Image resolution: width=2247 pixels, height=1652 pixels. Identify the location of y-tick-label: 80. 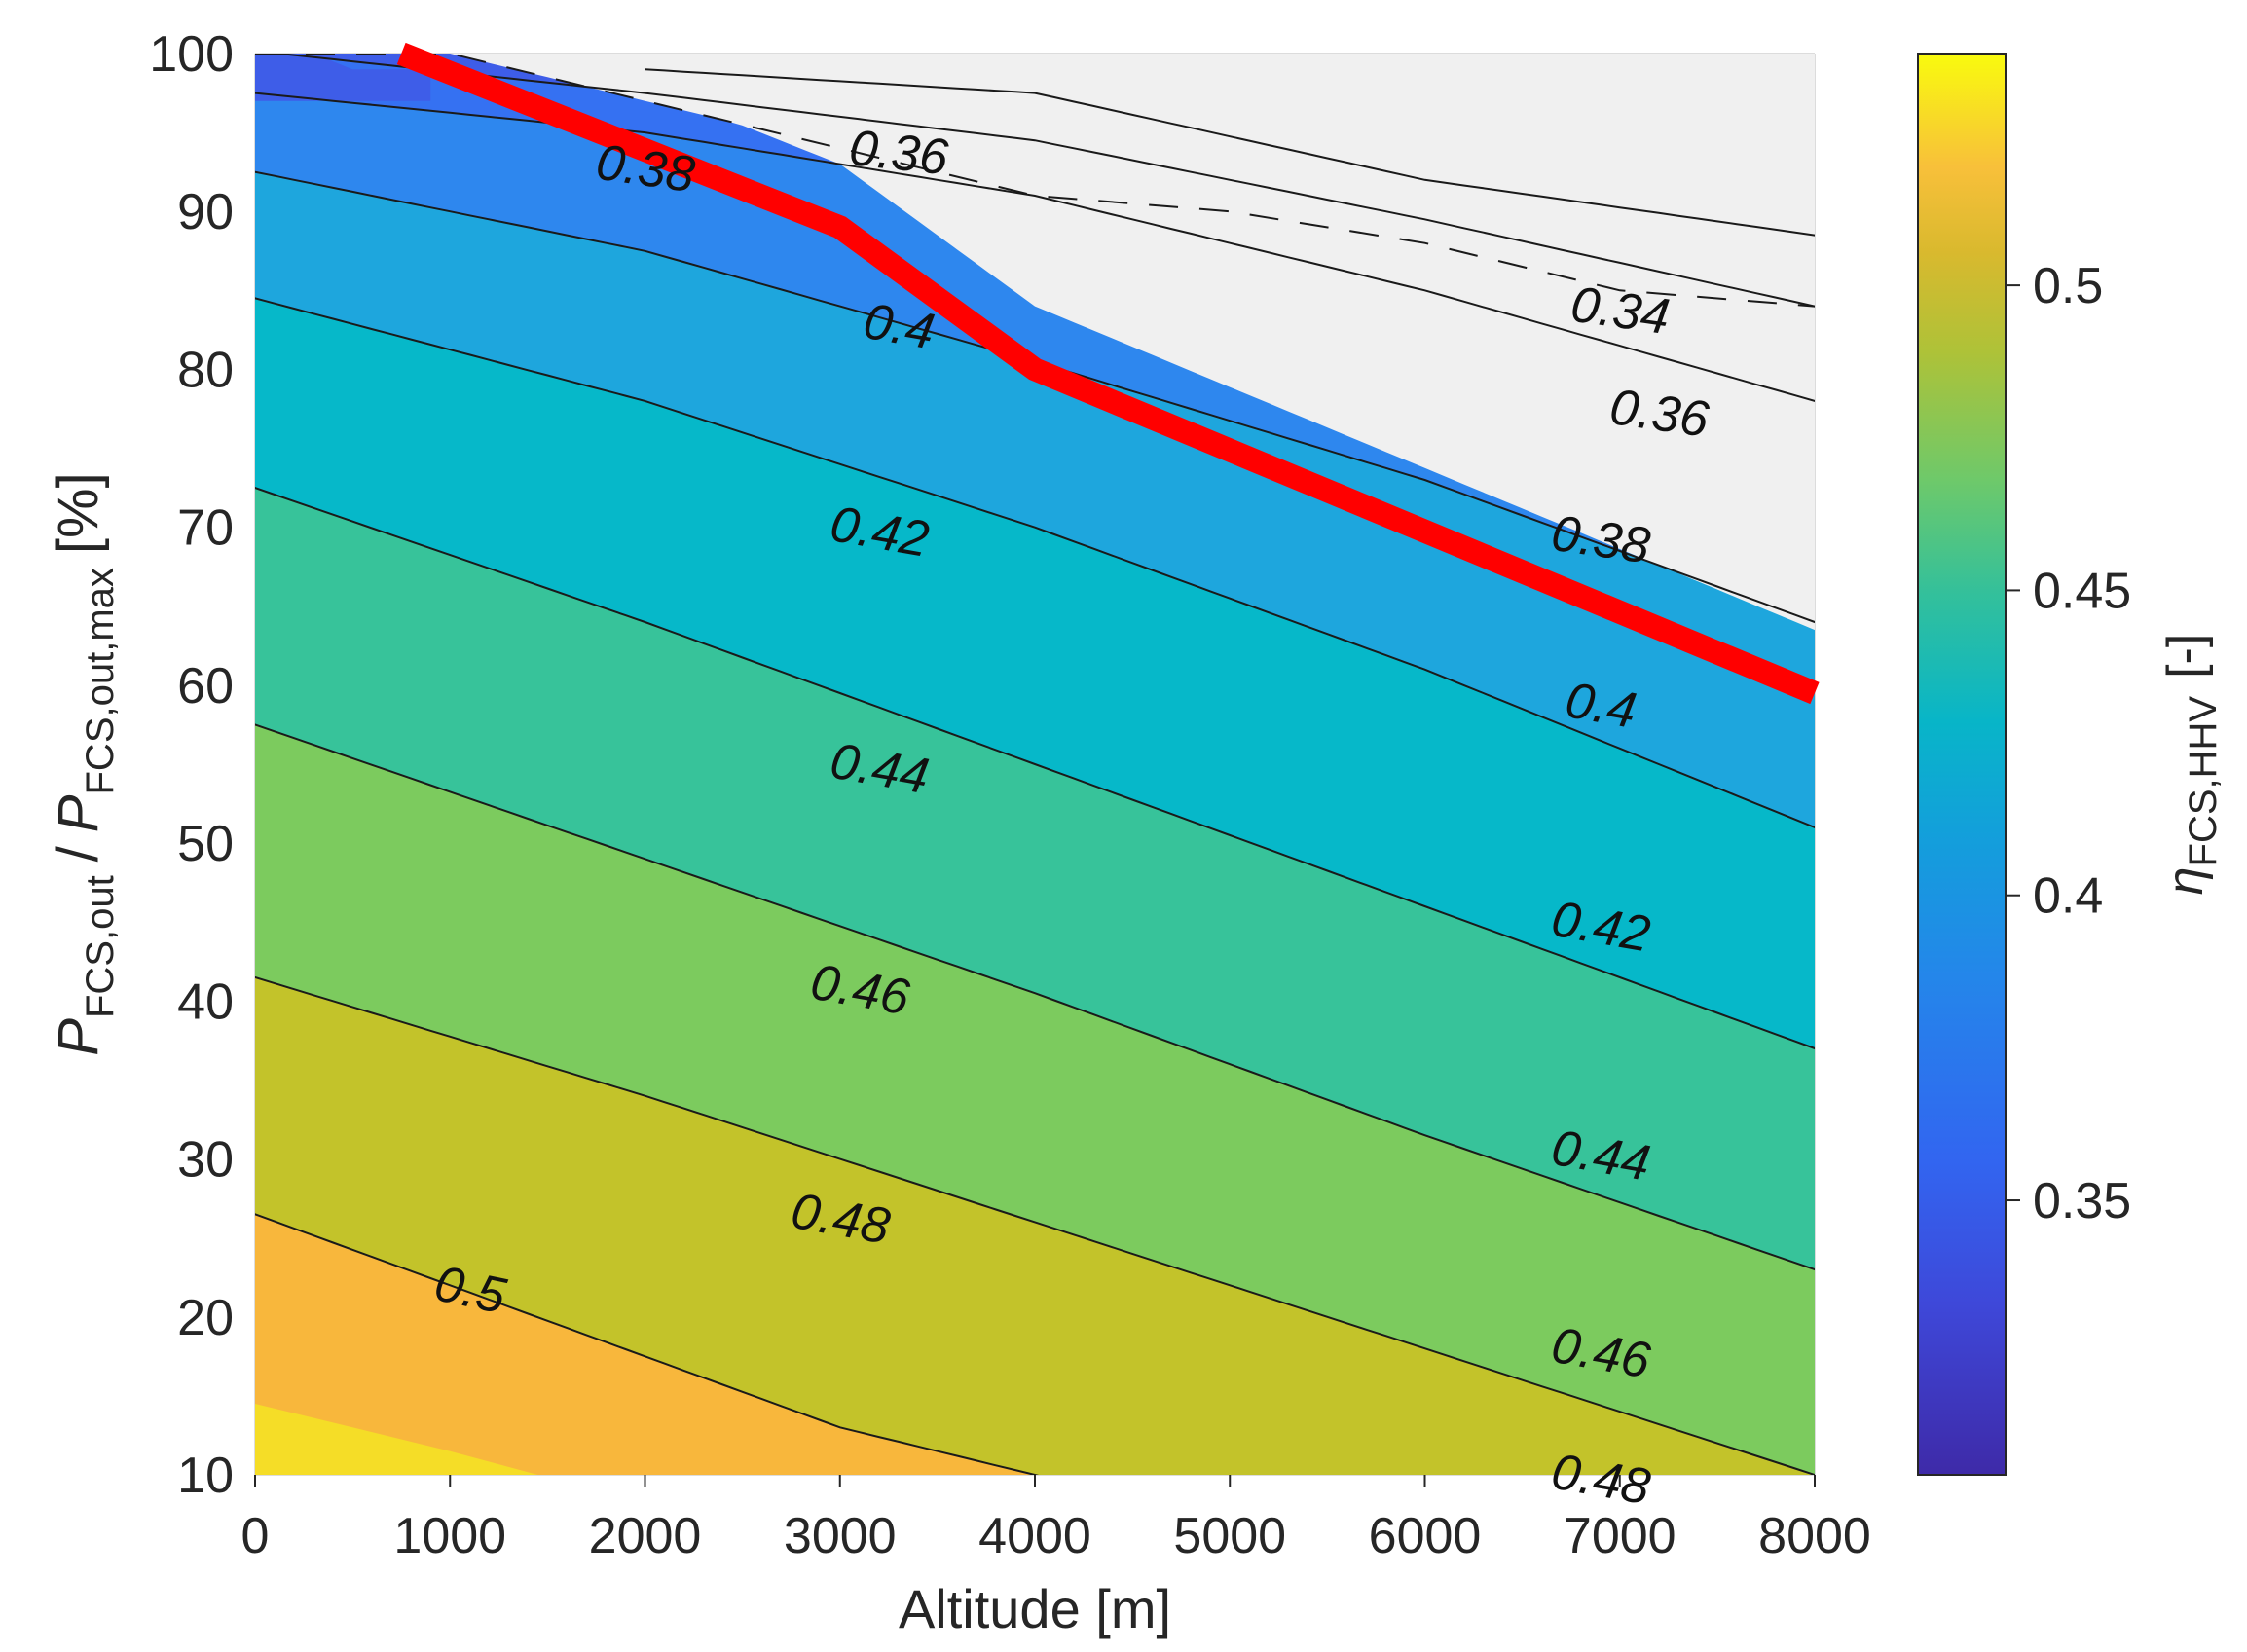
(205, 370).